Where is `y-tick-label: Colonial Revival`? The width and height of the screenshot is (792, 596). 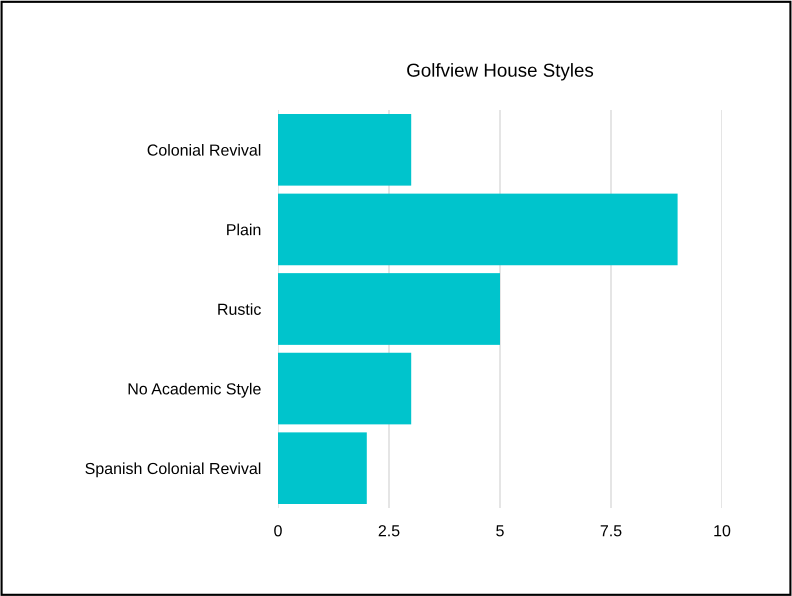 y-tick-label: Colonial Revival is located at coordinates (204, 150).